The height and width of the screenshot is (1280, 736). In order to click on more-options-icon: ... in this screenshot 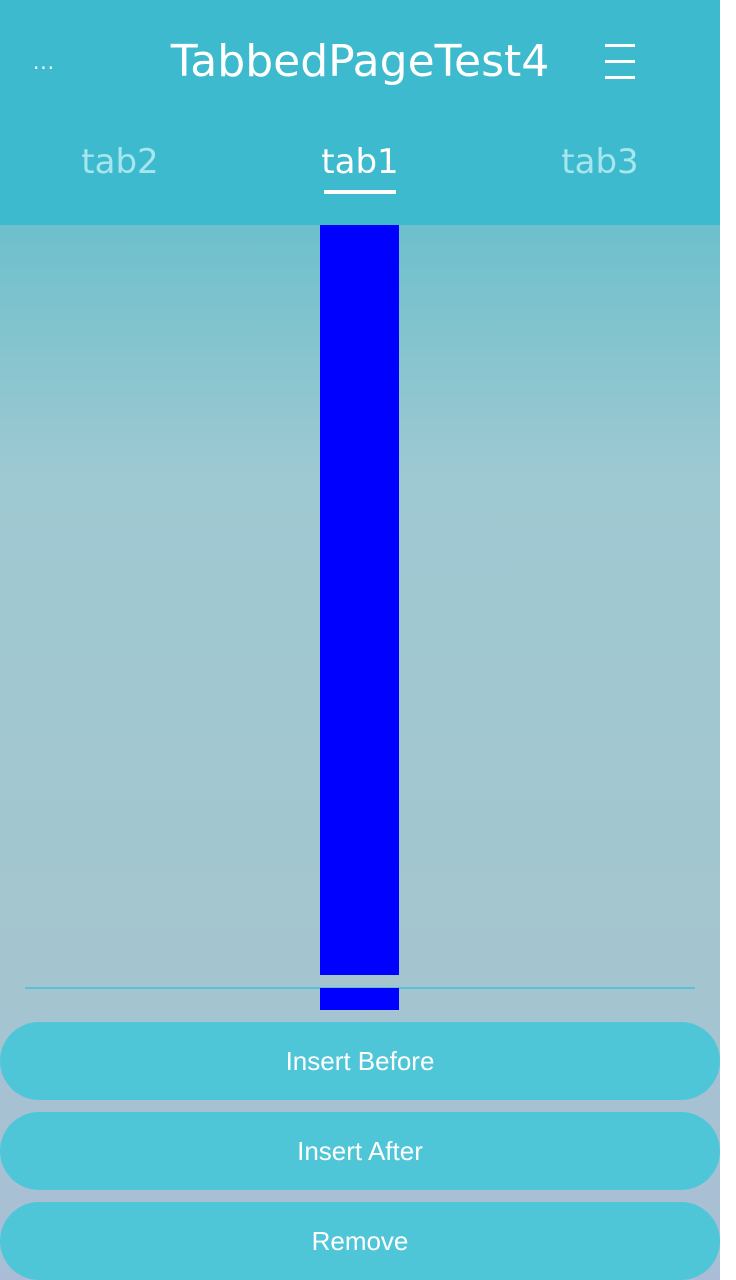, I will do `click(44, 62)`.